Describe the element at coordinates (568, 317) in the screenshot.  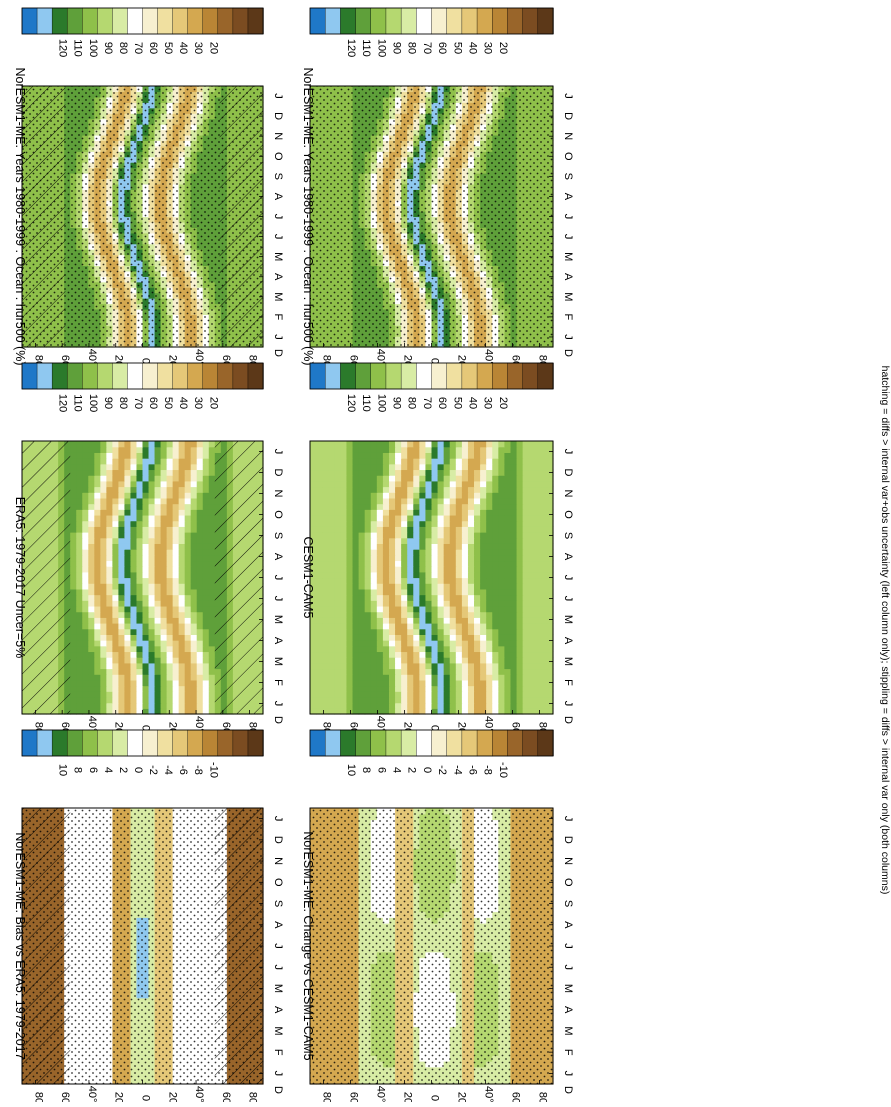
I see `month-tick-label: F` at that location.